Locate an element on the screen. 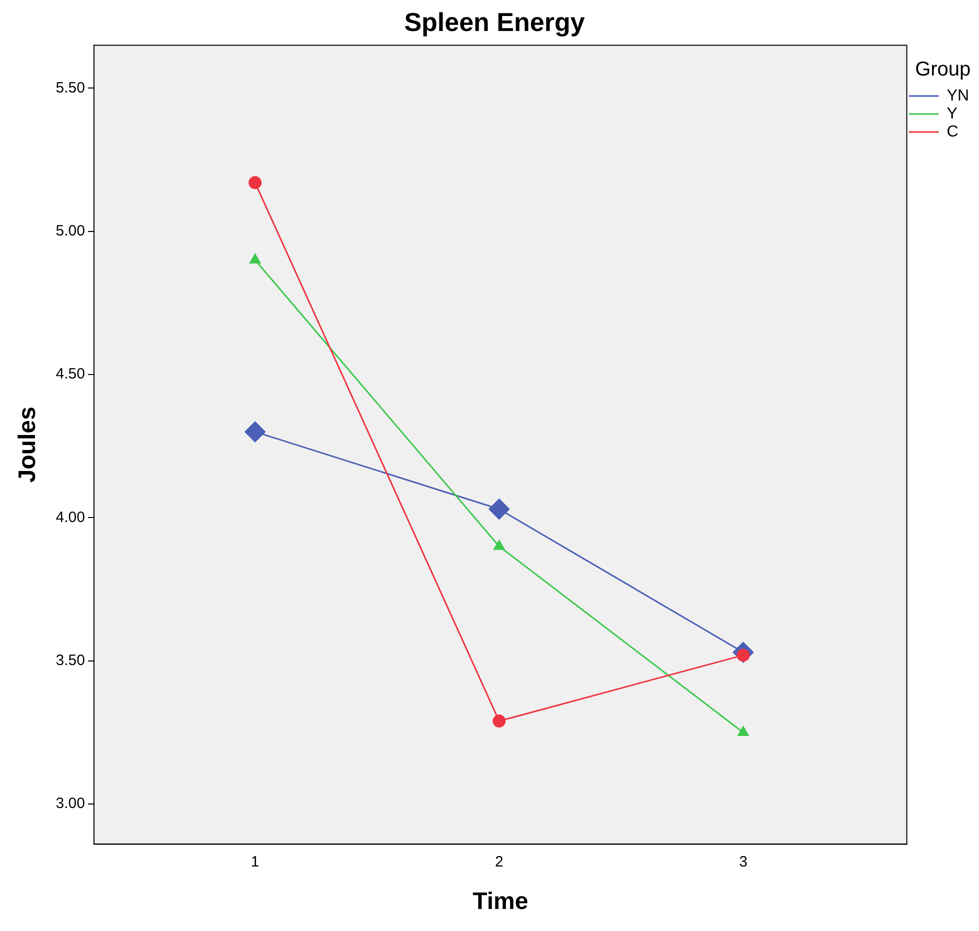 This screenshot has height=931, width=979. x-tick-label: 2 is located at coordinates (499, 861).